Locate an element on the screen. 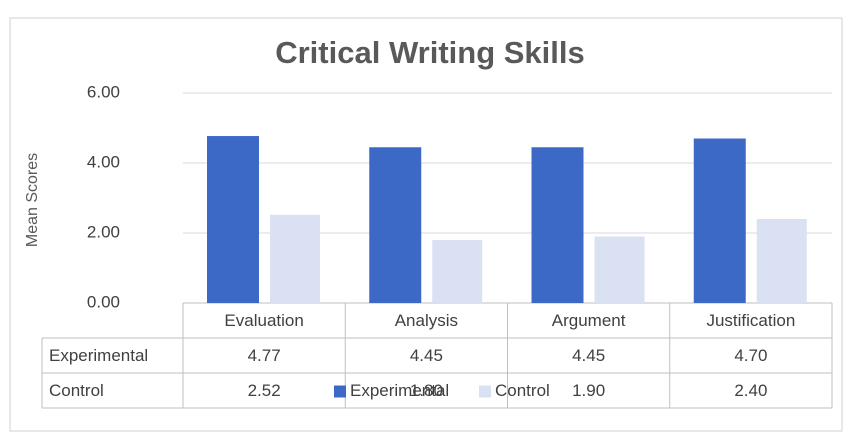 The width and height of the screenshot is (843, 432). table-row-label: Experimental is located at coordinates (98, 355).